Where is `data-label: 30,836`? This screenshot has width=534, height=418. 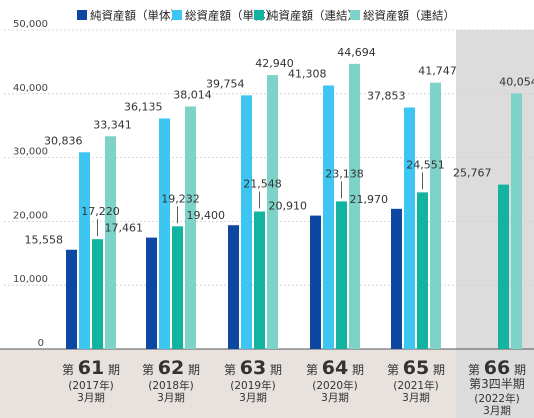 data-label: 30,836 is located at coordinates (63, 140).